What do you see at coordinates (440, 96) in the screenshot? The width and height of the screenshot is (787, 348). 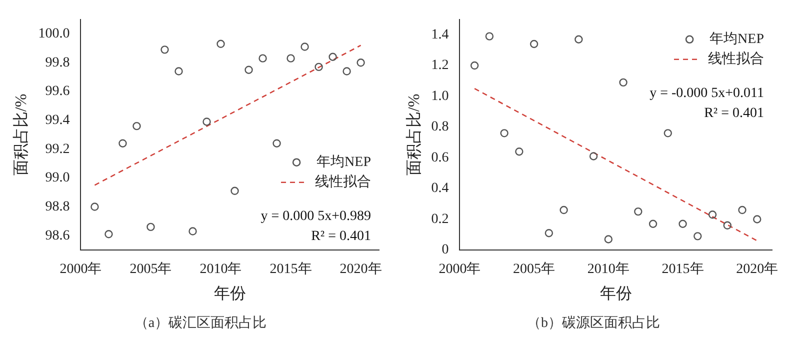 I see `y-tick-label: 1.0` at bounding box center [440, 96].